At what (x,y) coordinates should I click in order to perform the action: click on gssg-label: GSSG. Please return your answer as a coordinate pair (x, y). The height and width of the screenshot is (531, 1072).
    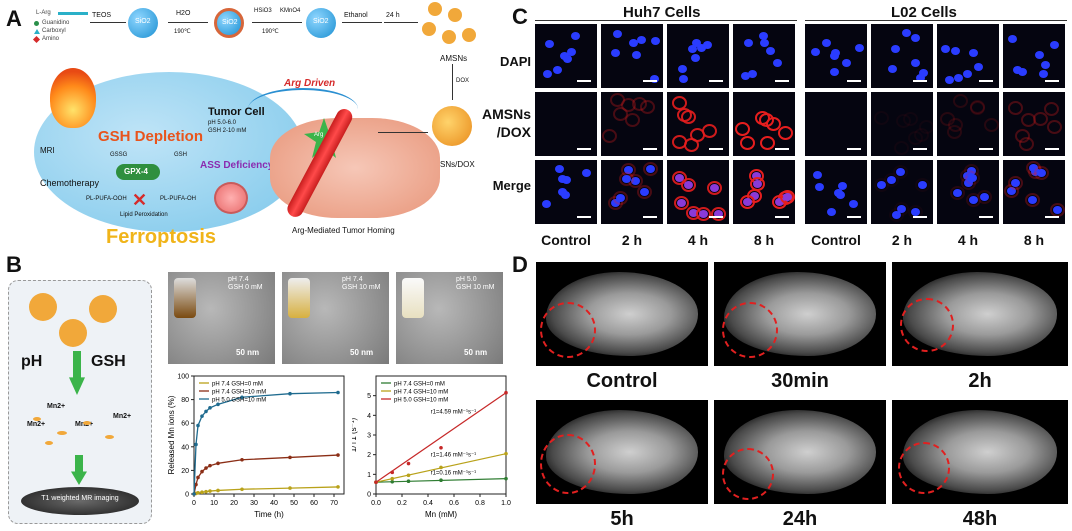
    Looking at the image, I should click on (119, 155).